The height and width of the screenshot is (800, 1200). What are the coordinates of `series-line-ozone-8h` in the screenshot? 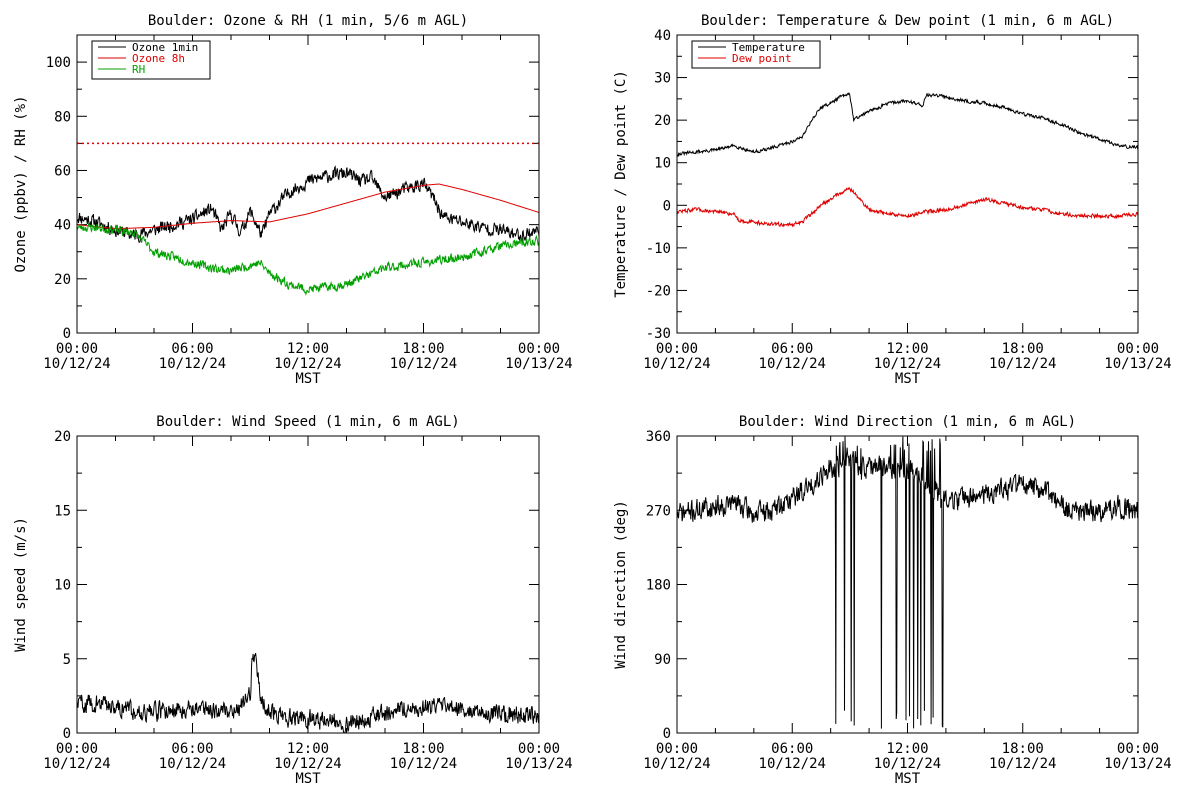 It's located at (308, 206).